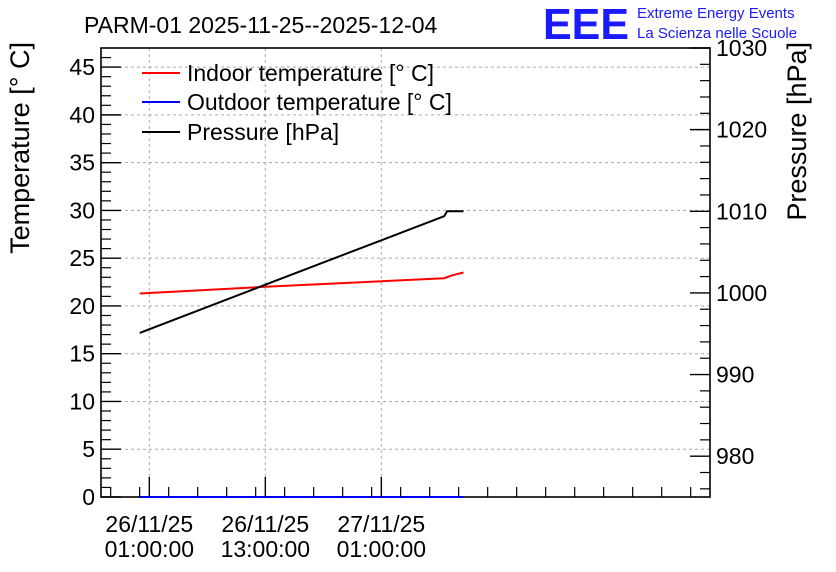 The width and height of the screenshot is (836, 572). Describe the element at coordinates (735, 375) in the screenshot. I see `y2-tick-label: 990` at that location.